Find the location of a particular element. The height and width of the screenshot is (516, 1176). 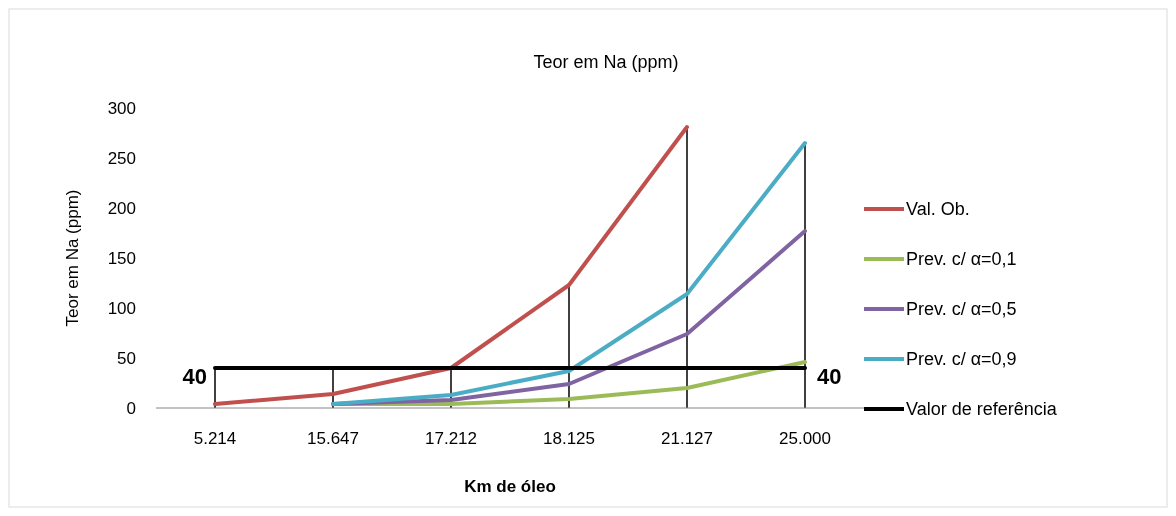

x-axis-title: Km de óleo is located at coordinates (510, 486).